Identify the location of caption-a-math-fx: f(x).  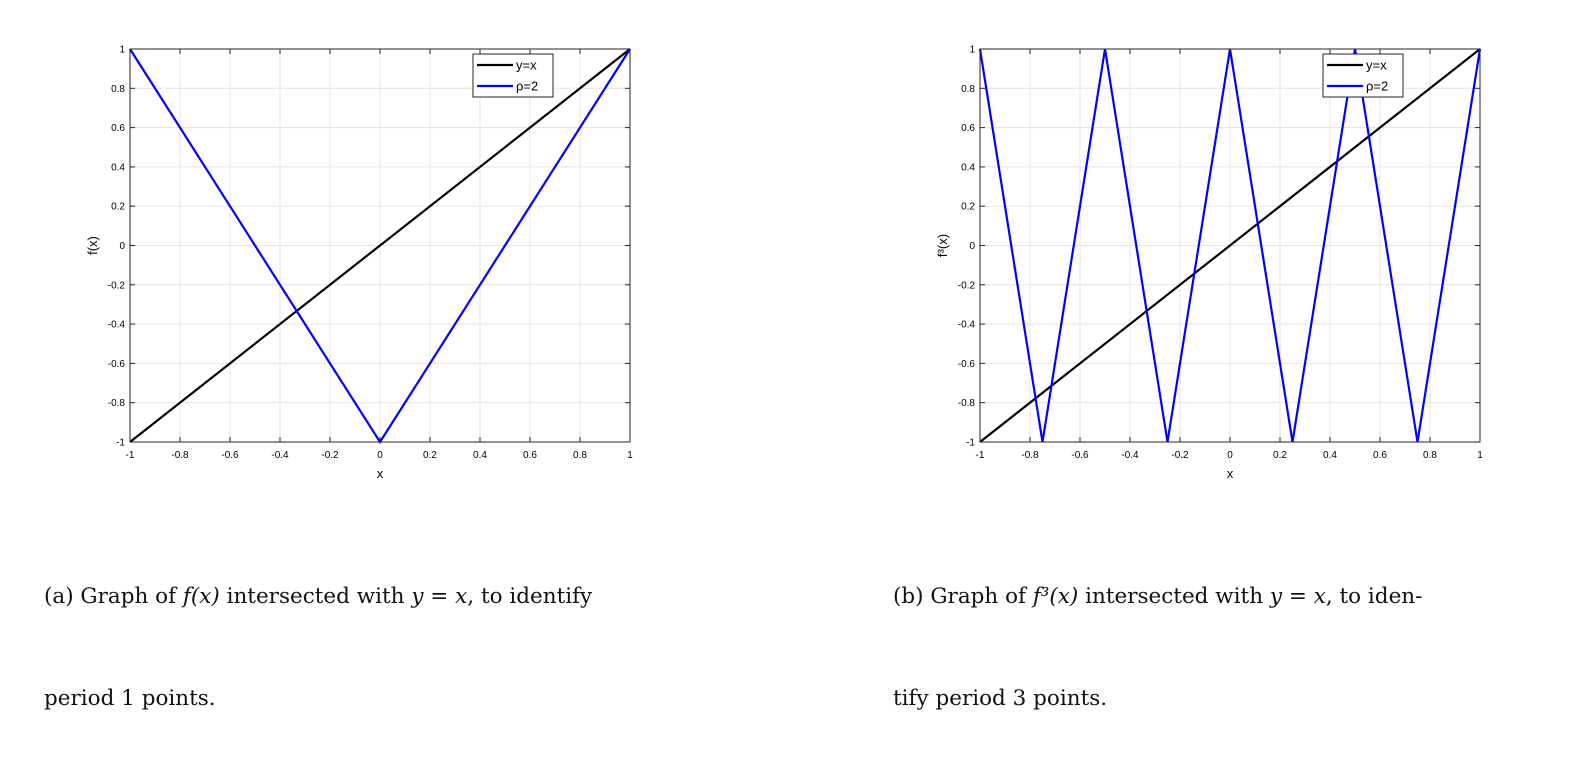
(201, 596).